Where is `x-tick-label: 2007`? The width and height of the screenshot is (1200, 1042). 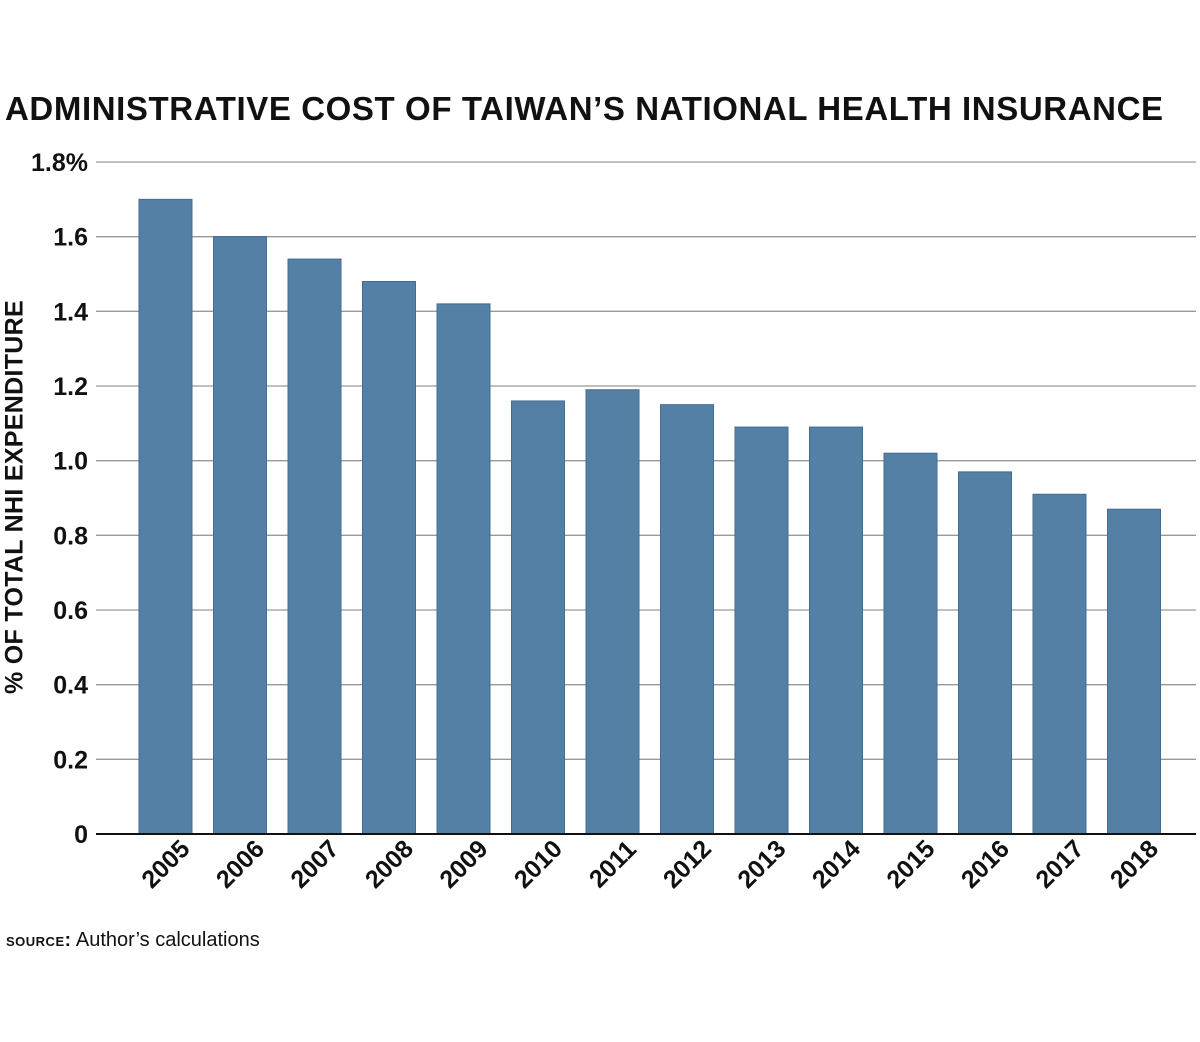 x-tick-label: 2007 is located at coordinates (314, 864).